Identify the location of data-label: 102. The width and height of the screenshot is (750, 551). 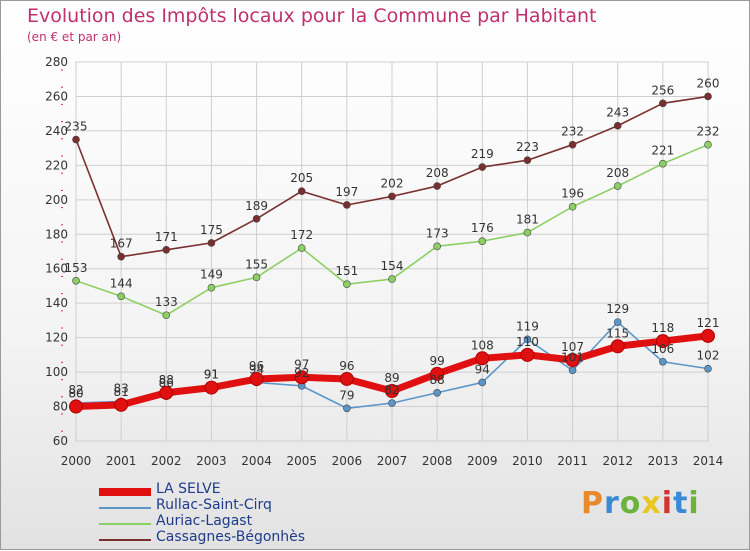
(708, 356).